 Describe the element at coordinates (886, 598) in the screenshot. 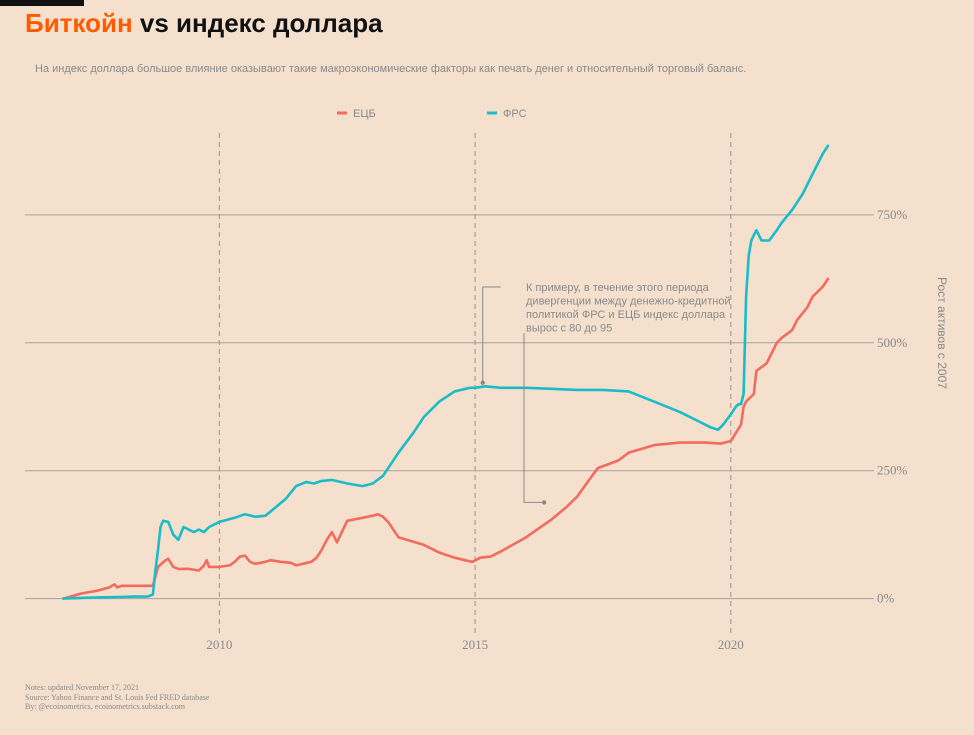

I see `y-tick-label: 0%` at that location.